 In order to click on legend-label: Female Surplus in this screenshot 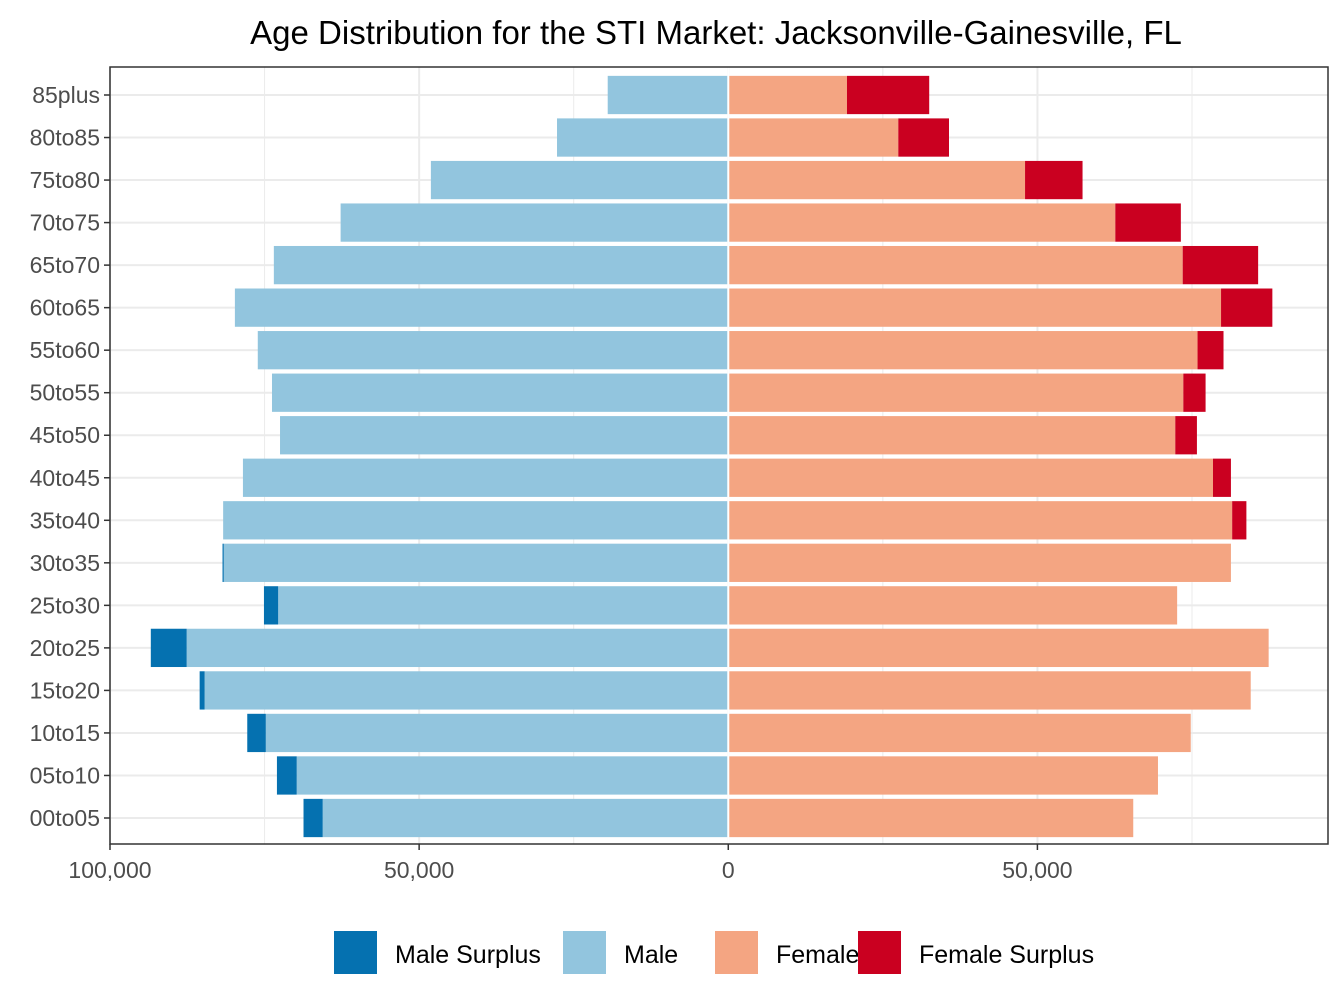, I will do `click(1006, 955)`.